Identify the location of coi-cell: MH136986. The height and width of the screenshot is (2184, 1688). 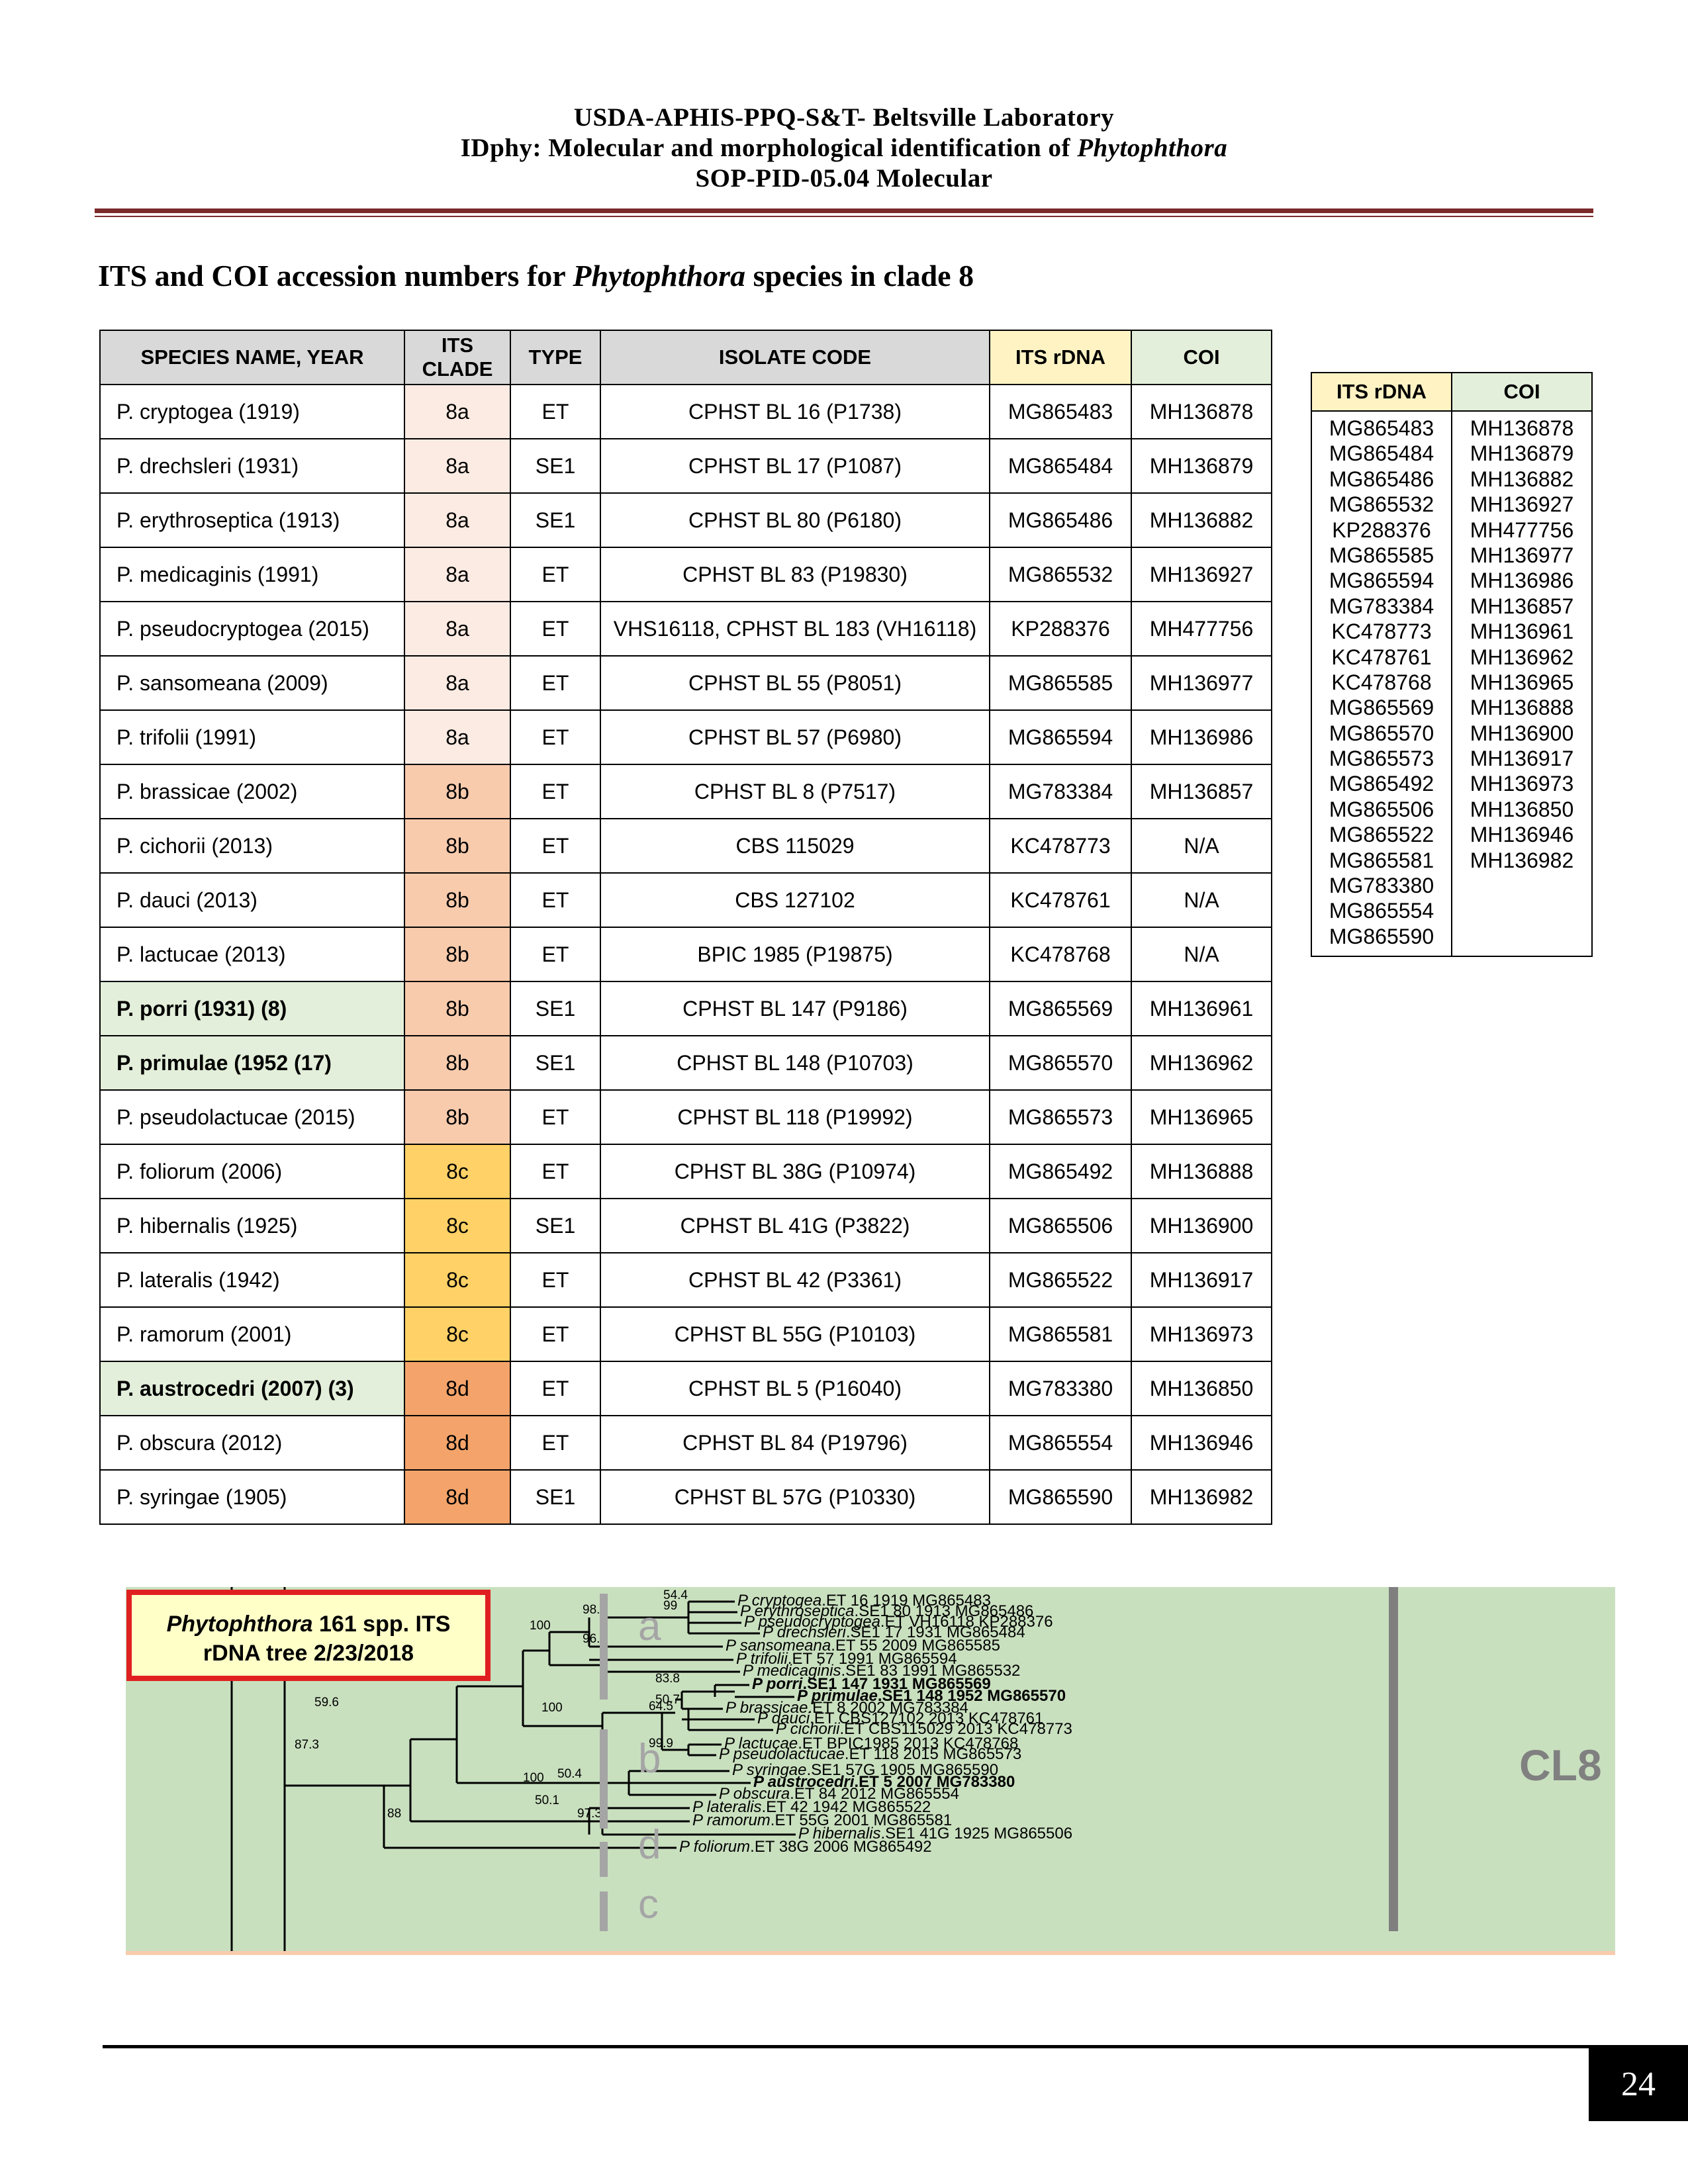
(1201, 737).